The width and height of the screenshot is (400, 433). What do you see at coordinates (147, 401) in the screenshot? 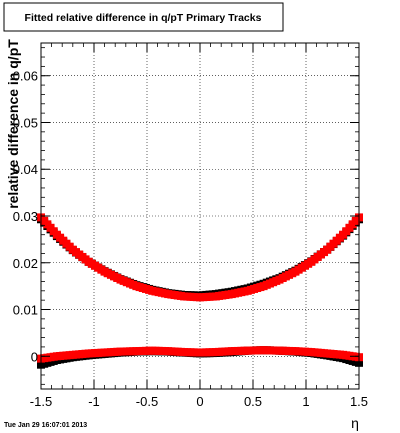
I see `x-tick-label: -0.5` at bounding box center [147, 401].